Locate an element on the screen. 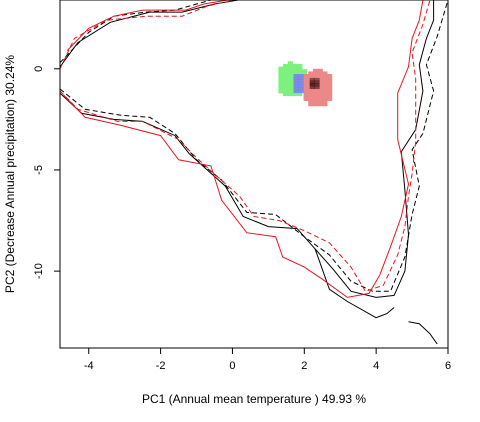 The height and width of the screenshot is (422, 480). x-tick-label: 4 is located at coordinates (376, 366).